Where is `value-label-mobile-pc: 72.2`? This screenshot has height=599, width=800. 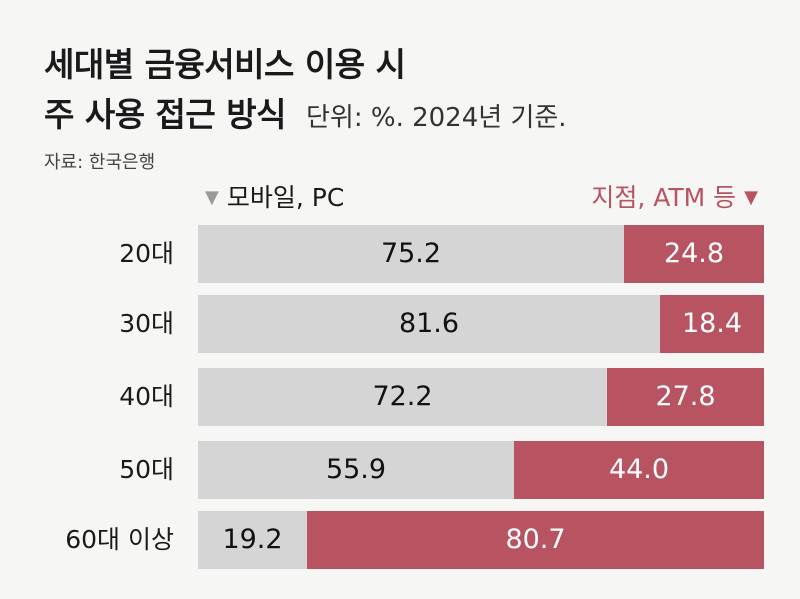 value-label-mobile-pc: 72.2 is located at coordinates (402, 396).